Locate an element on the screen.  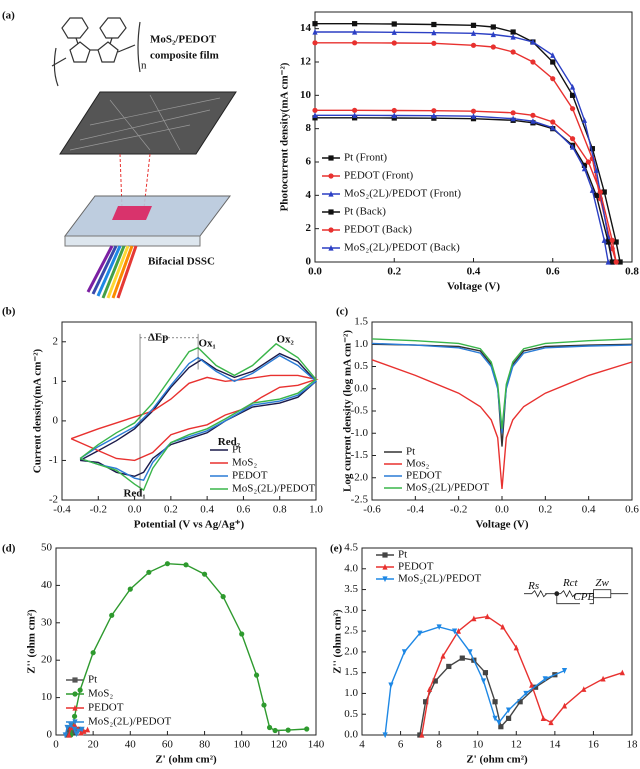
x-tick-label: 140 is located at coordinates (316, 745).